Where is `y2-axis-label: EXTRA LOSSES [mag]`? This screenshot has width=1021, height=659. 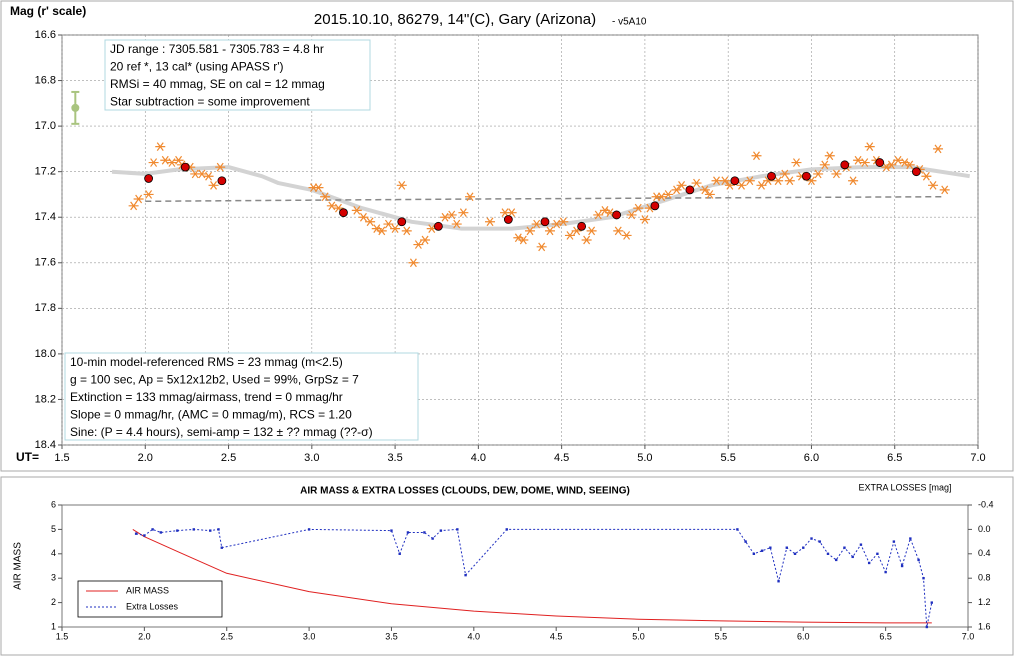
y2-axis-label: EXTRA LOSSES [mag] is located at coordinates (904, 487).